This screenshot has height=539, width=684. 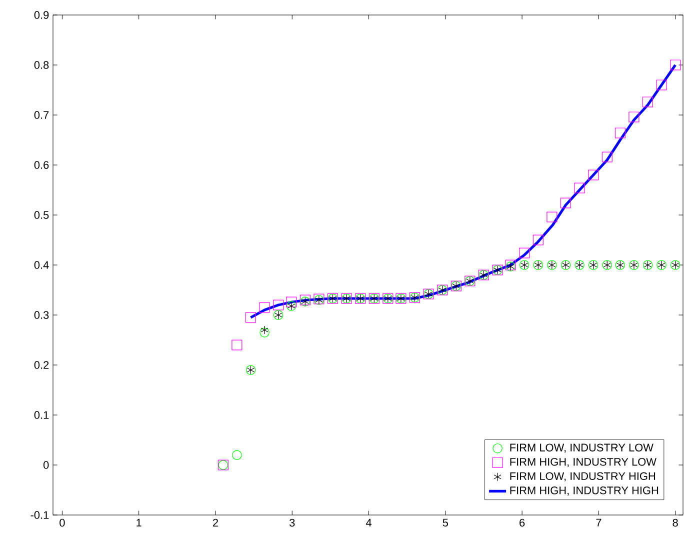 What do you see at coordinates (582, 448) in the screenshot?
I see `legend-label: FIRM LOW, INDUSTRY LOW` at bounding box center [582, 448].